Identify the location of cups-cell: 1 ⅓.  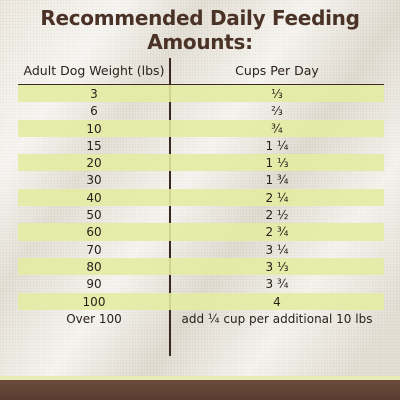
(277, 163).